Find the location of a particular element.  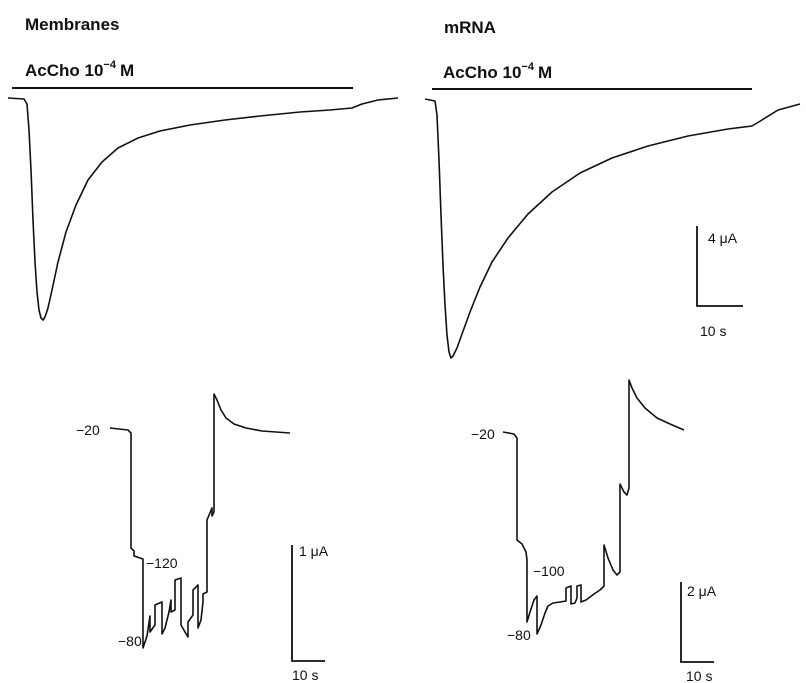

step-trace-mrna is located at coordinates (593, 507).